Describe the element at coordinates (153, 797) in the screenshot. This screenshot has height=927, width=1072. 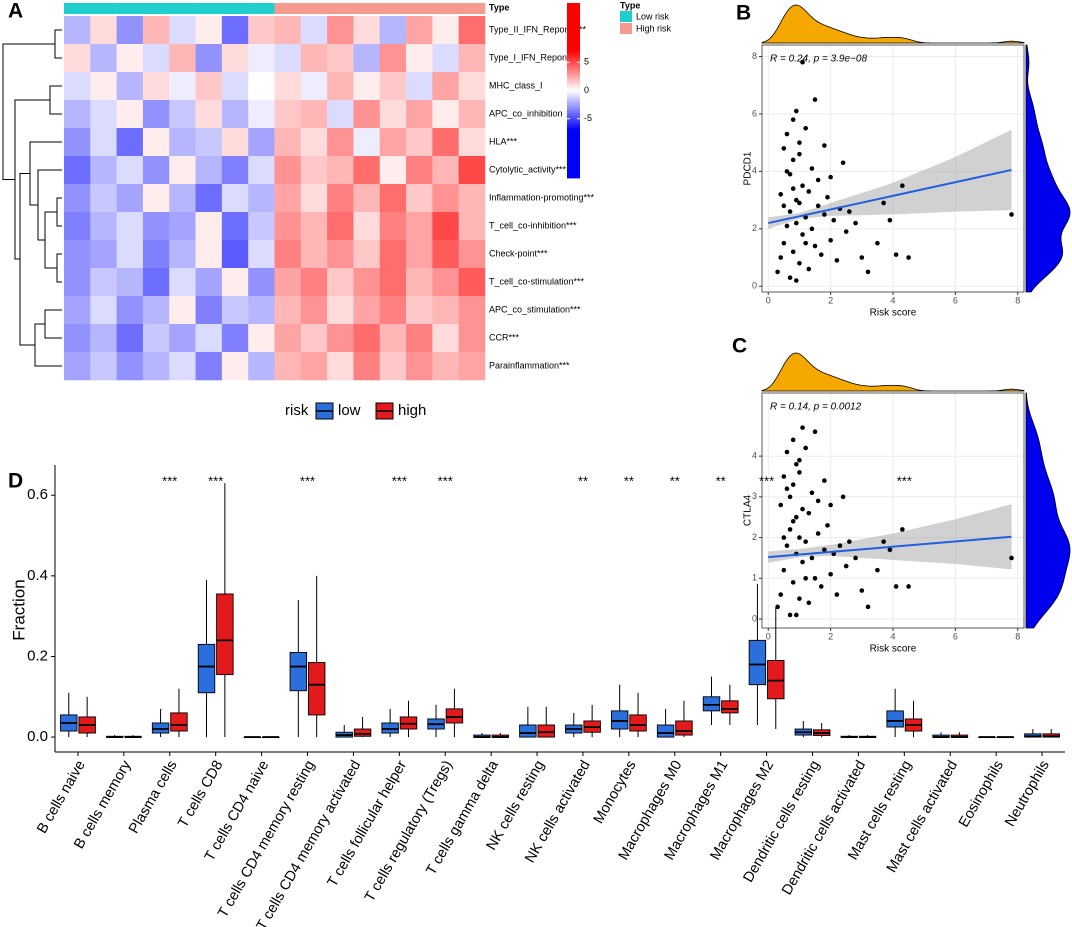
I see `x-tick-label: Plasma cells` at that location.